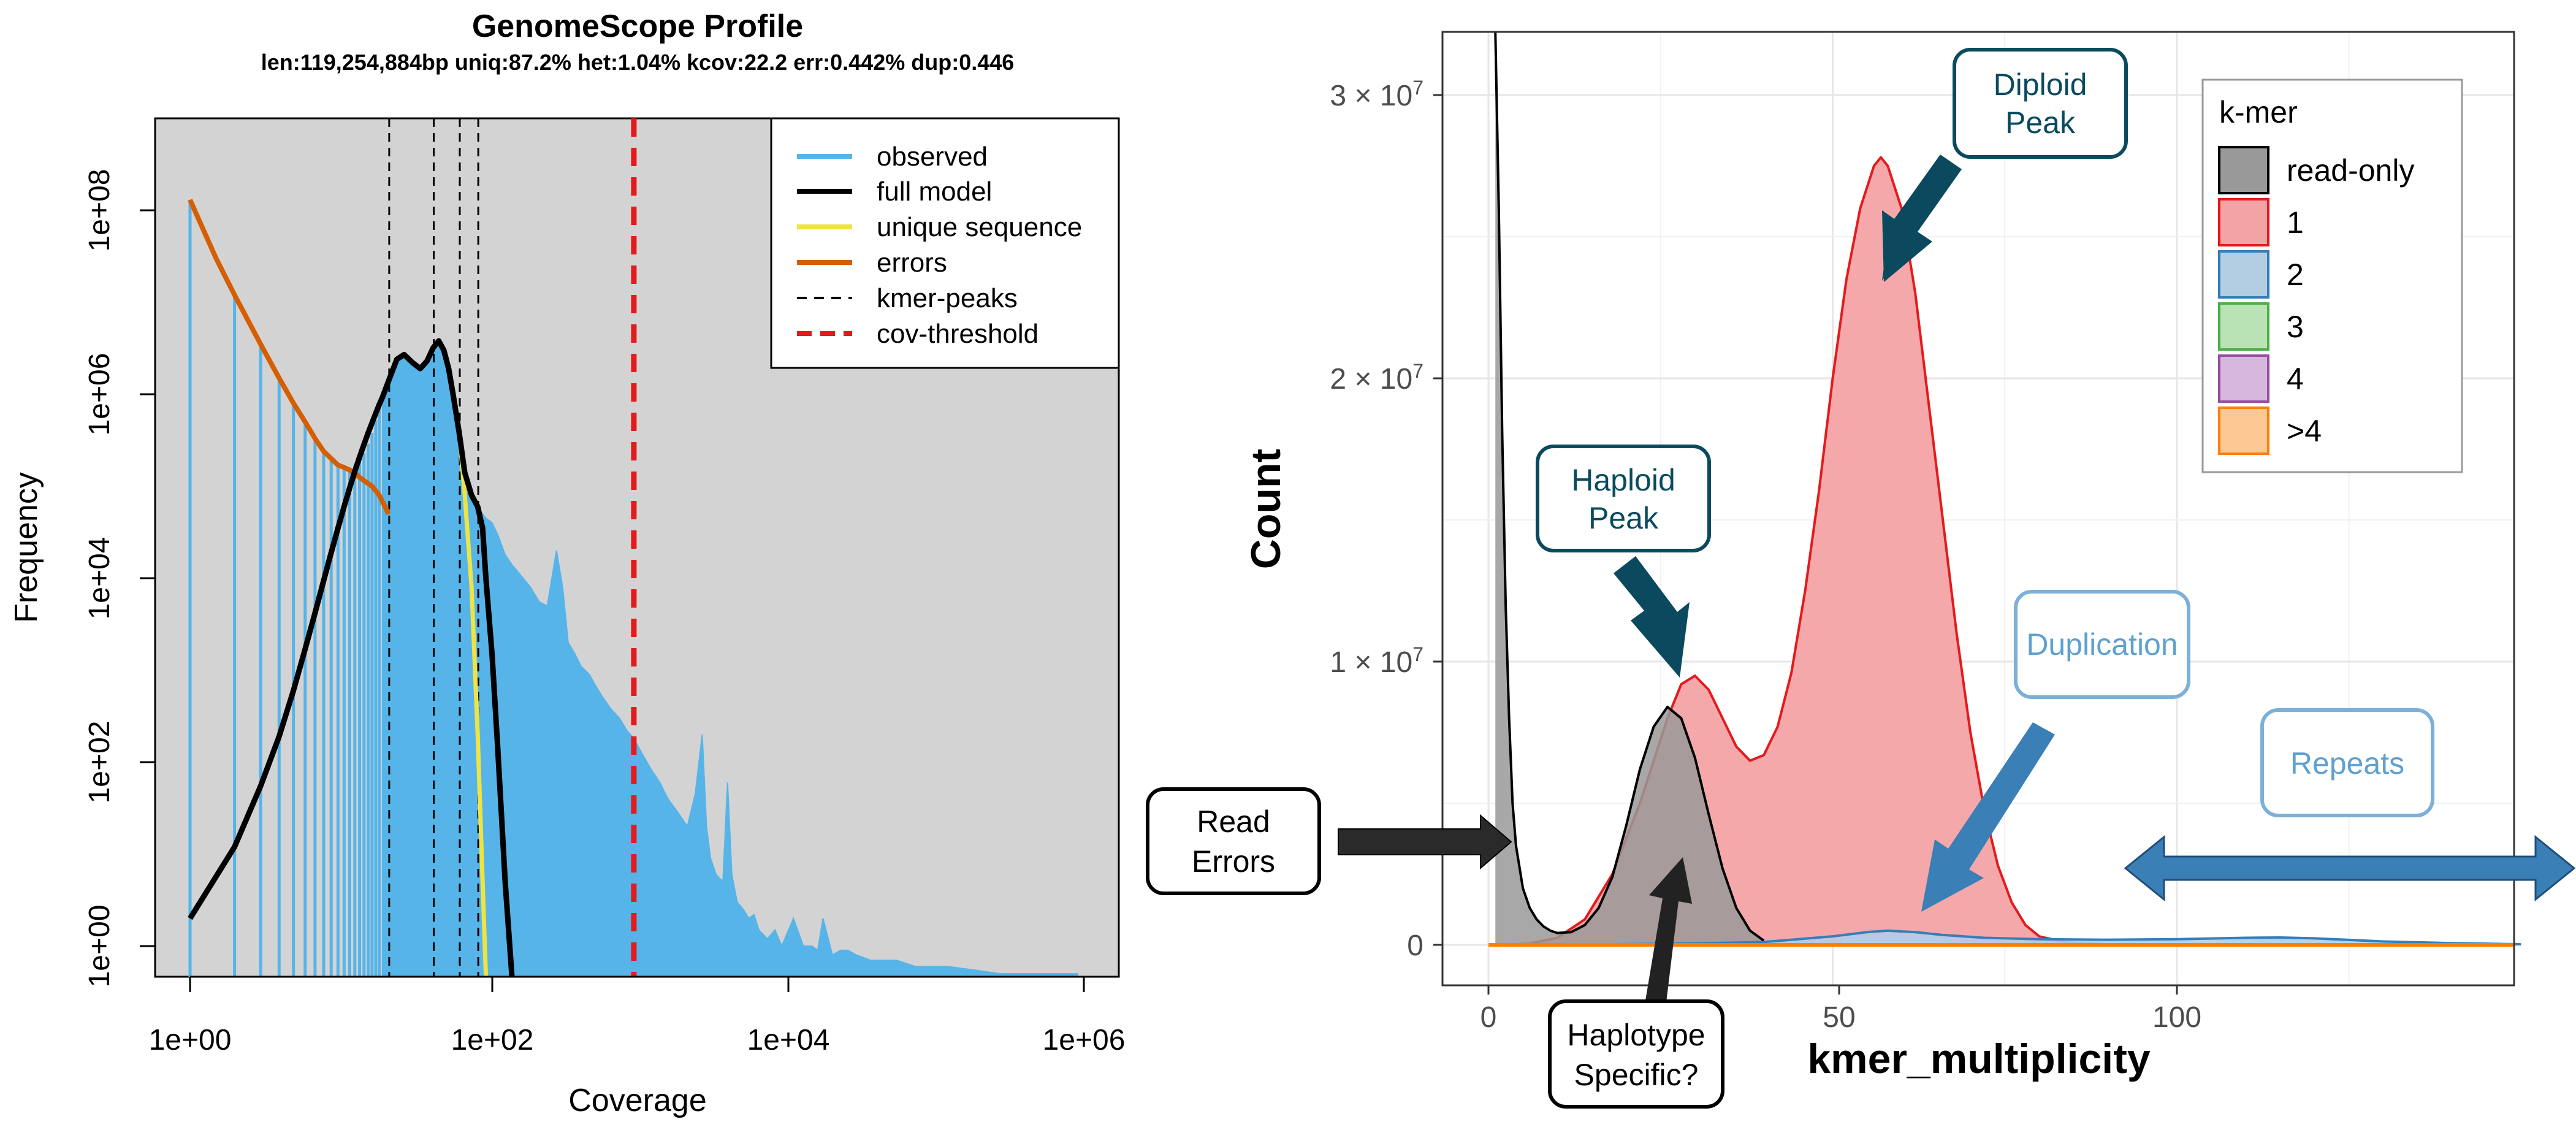 The image size is (2576, 1138). What do you see at coordinates (99, 946) in the screenshot?
I see `y-tick-label: 1e+00` at bounding box center [99, 946].